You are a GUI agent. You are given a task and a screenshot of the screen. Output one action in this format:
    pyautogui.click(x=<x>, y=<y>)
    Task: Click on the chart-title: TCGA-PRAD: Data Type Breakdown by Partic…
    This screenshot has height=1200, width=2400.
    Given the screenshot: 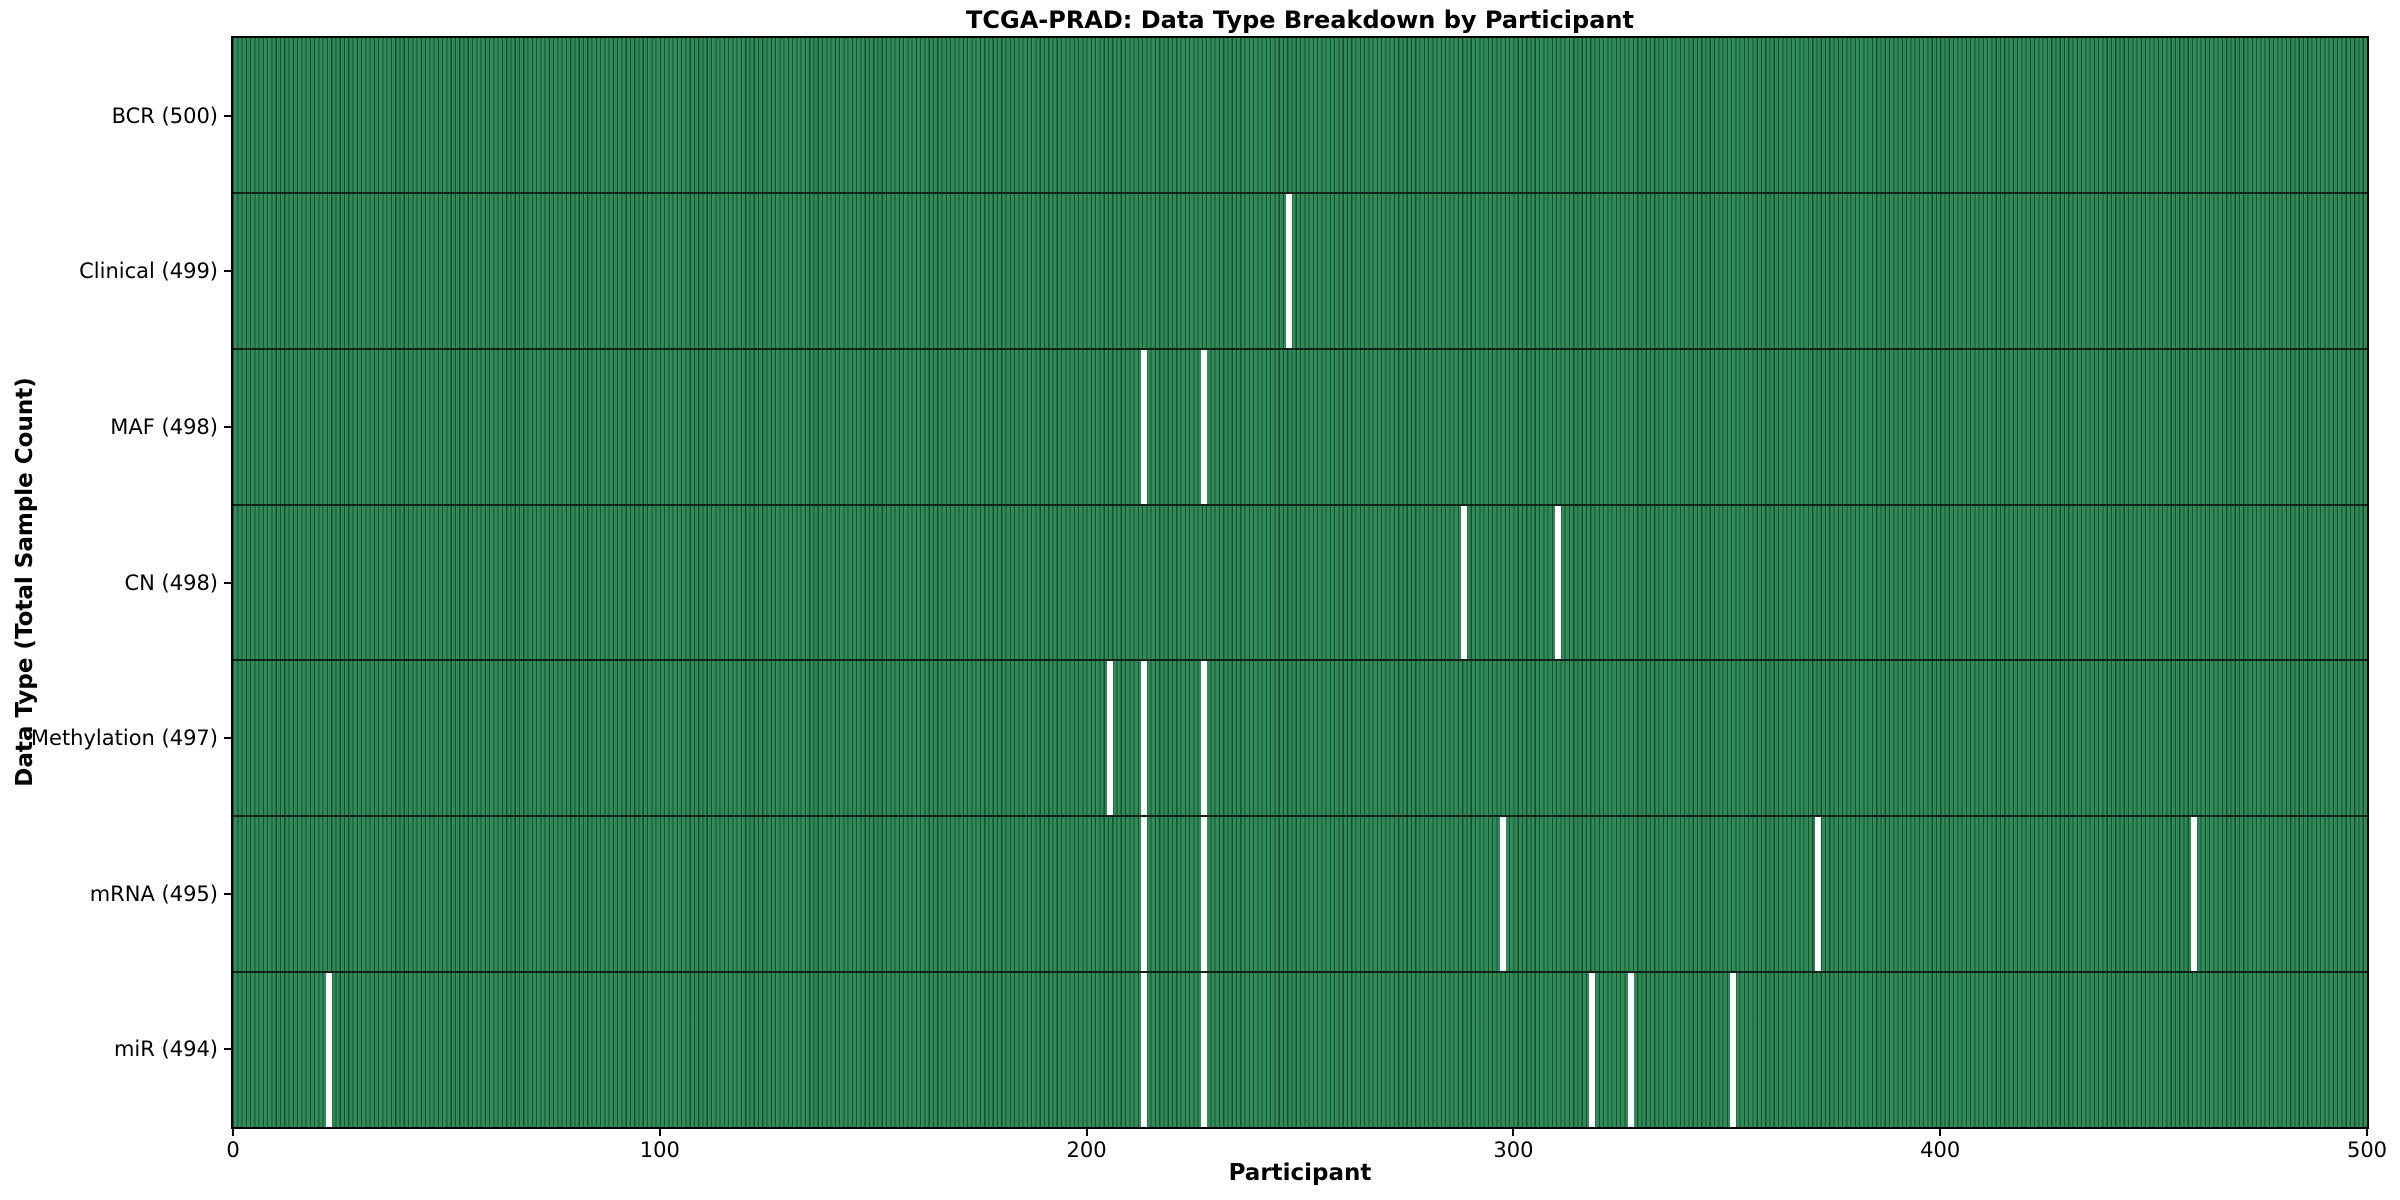 What is the action you would take?
    pyautogui.click(x=1300, y=20)
    